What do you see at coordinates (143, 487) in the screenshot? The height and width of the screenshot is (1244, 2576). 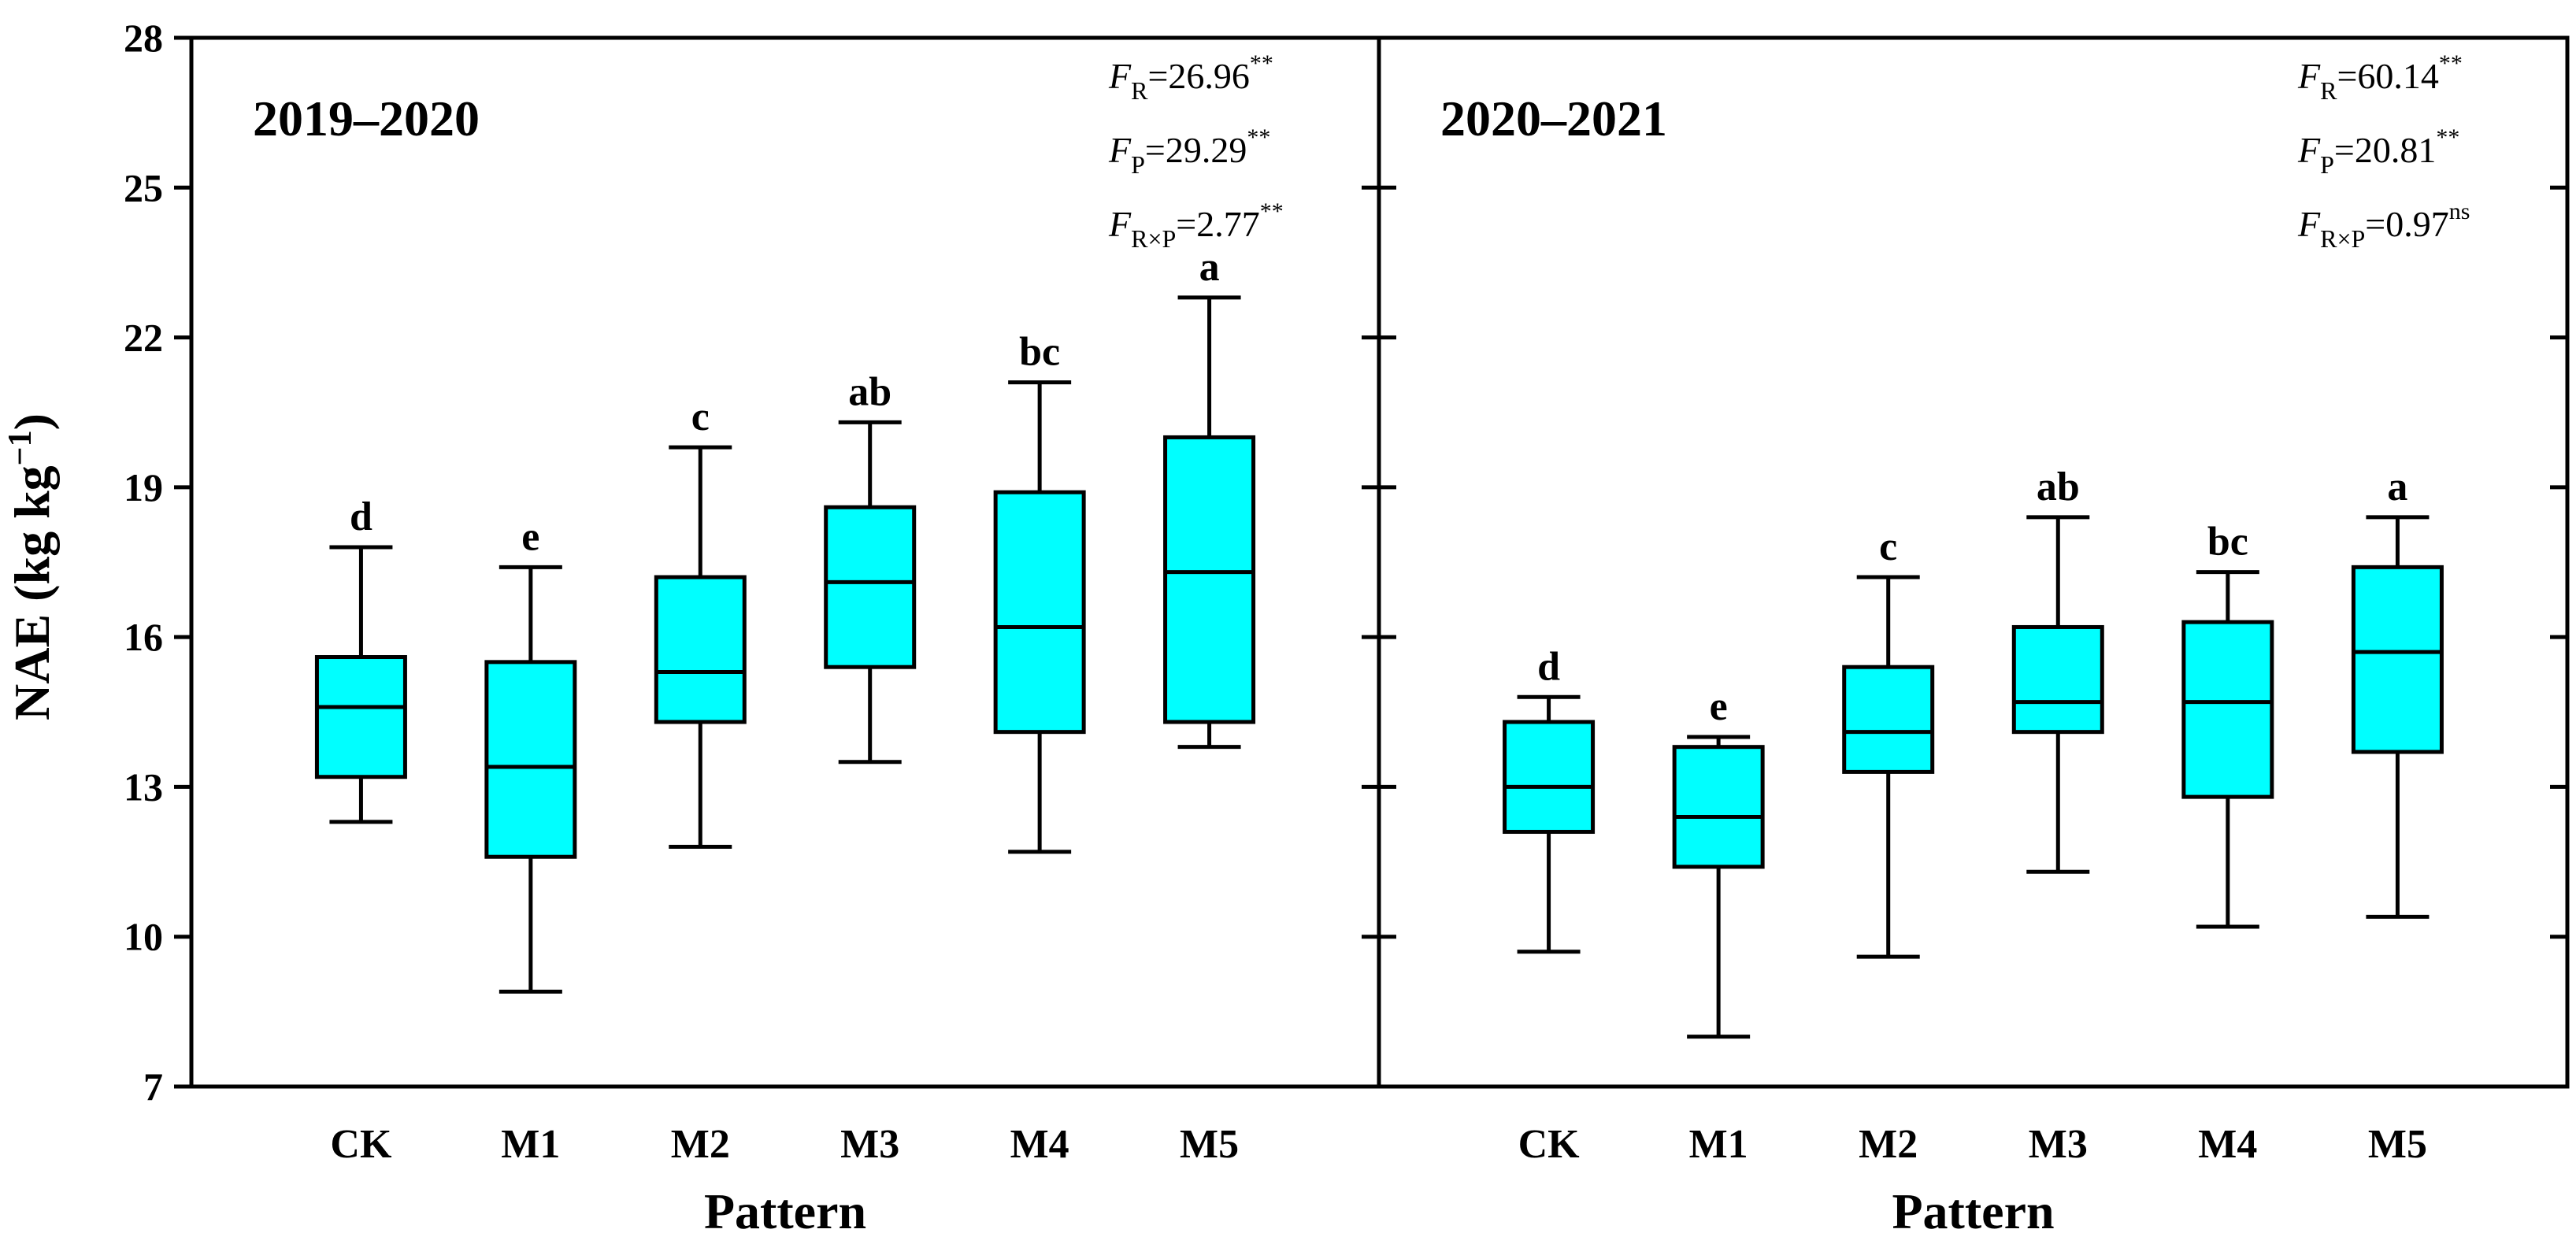 I see `y-tick-label: 19` at bounding box center [143, 487].